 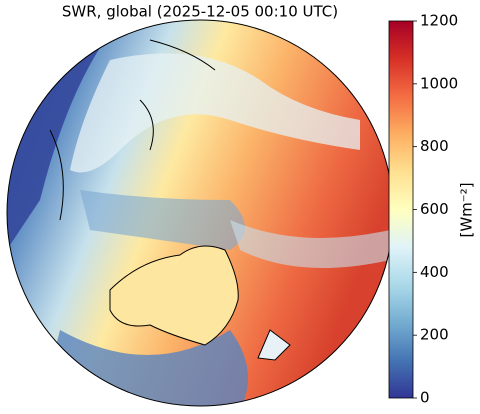 What do you see at coordinates (434, 335) in the screenshot?
I see `colorbar-tick-label: 200` at bounding box center [434, 335].